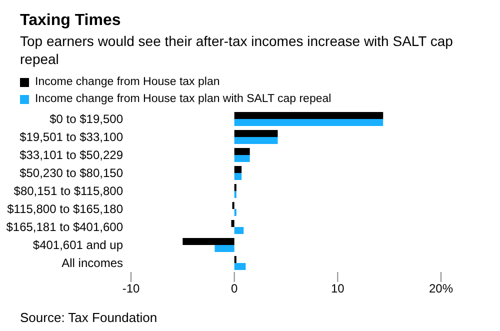  I want to click on x-tick-label: 10, so click(337, 289).